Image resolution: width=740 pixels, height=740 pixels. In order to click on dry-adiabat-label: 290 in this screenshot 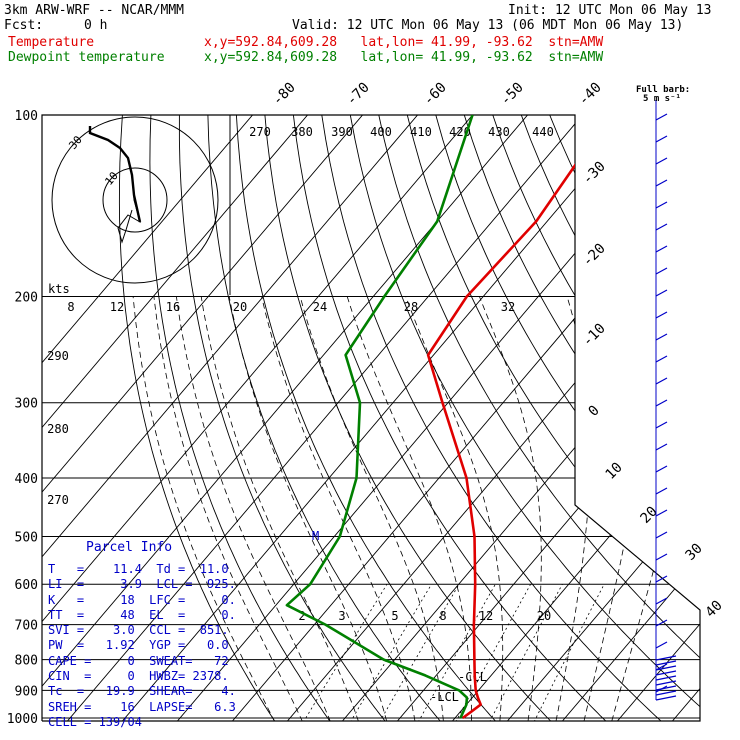, I will do `click(58, 356)`.